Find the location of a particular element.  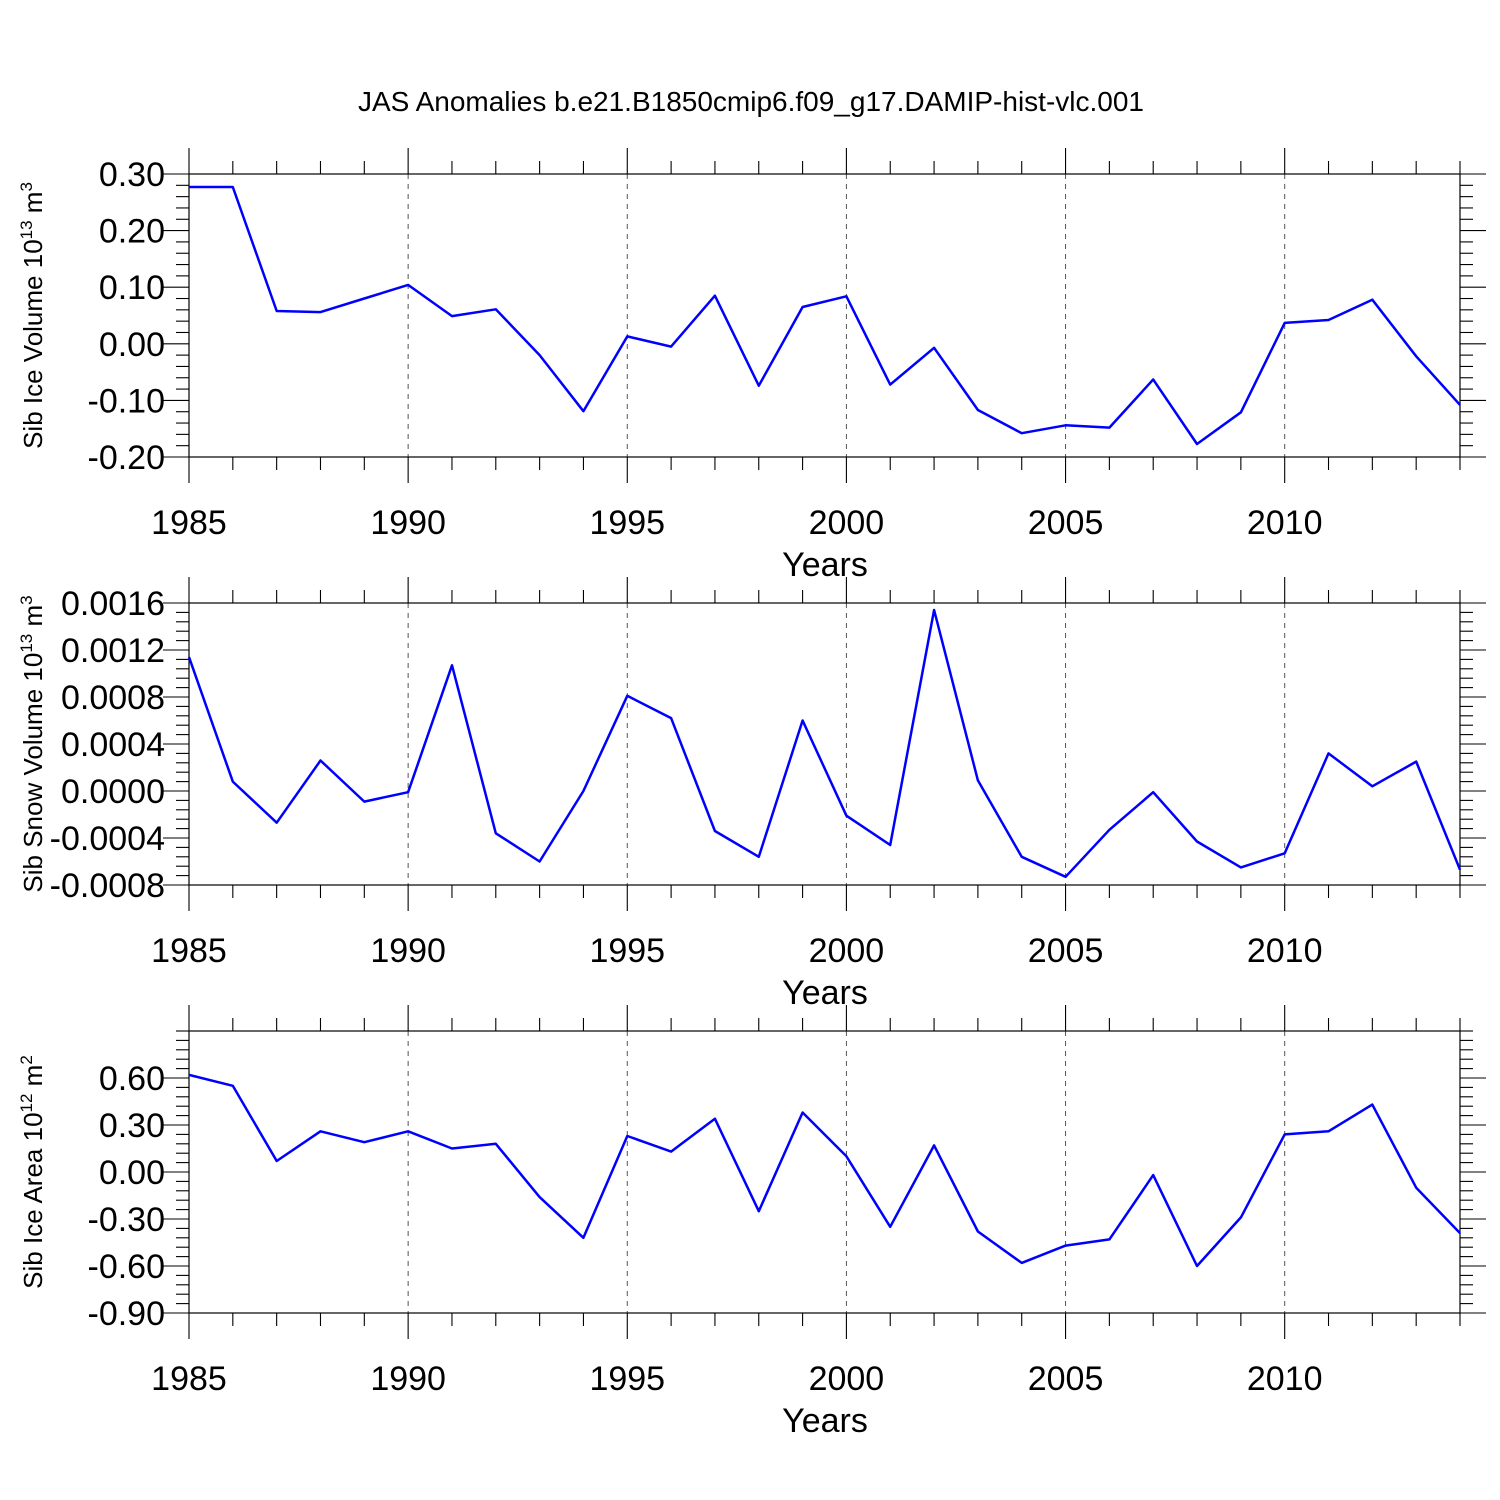

y-tick-label: -0.90 is located at coordinates (127, 1314).